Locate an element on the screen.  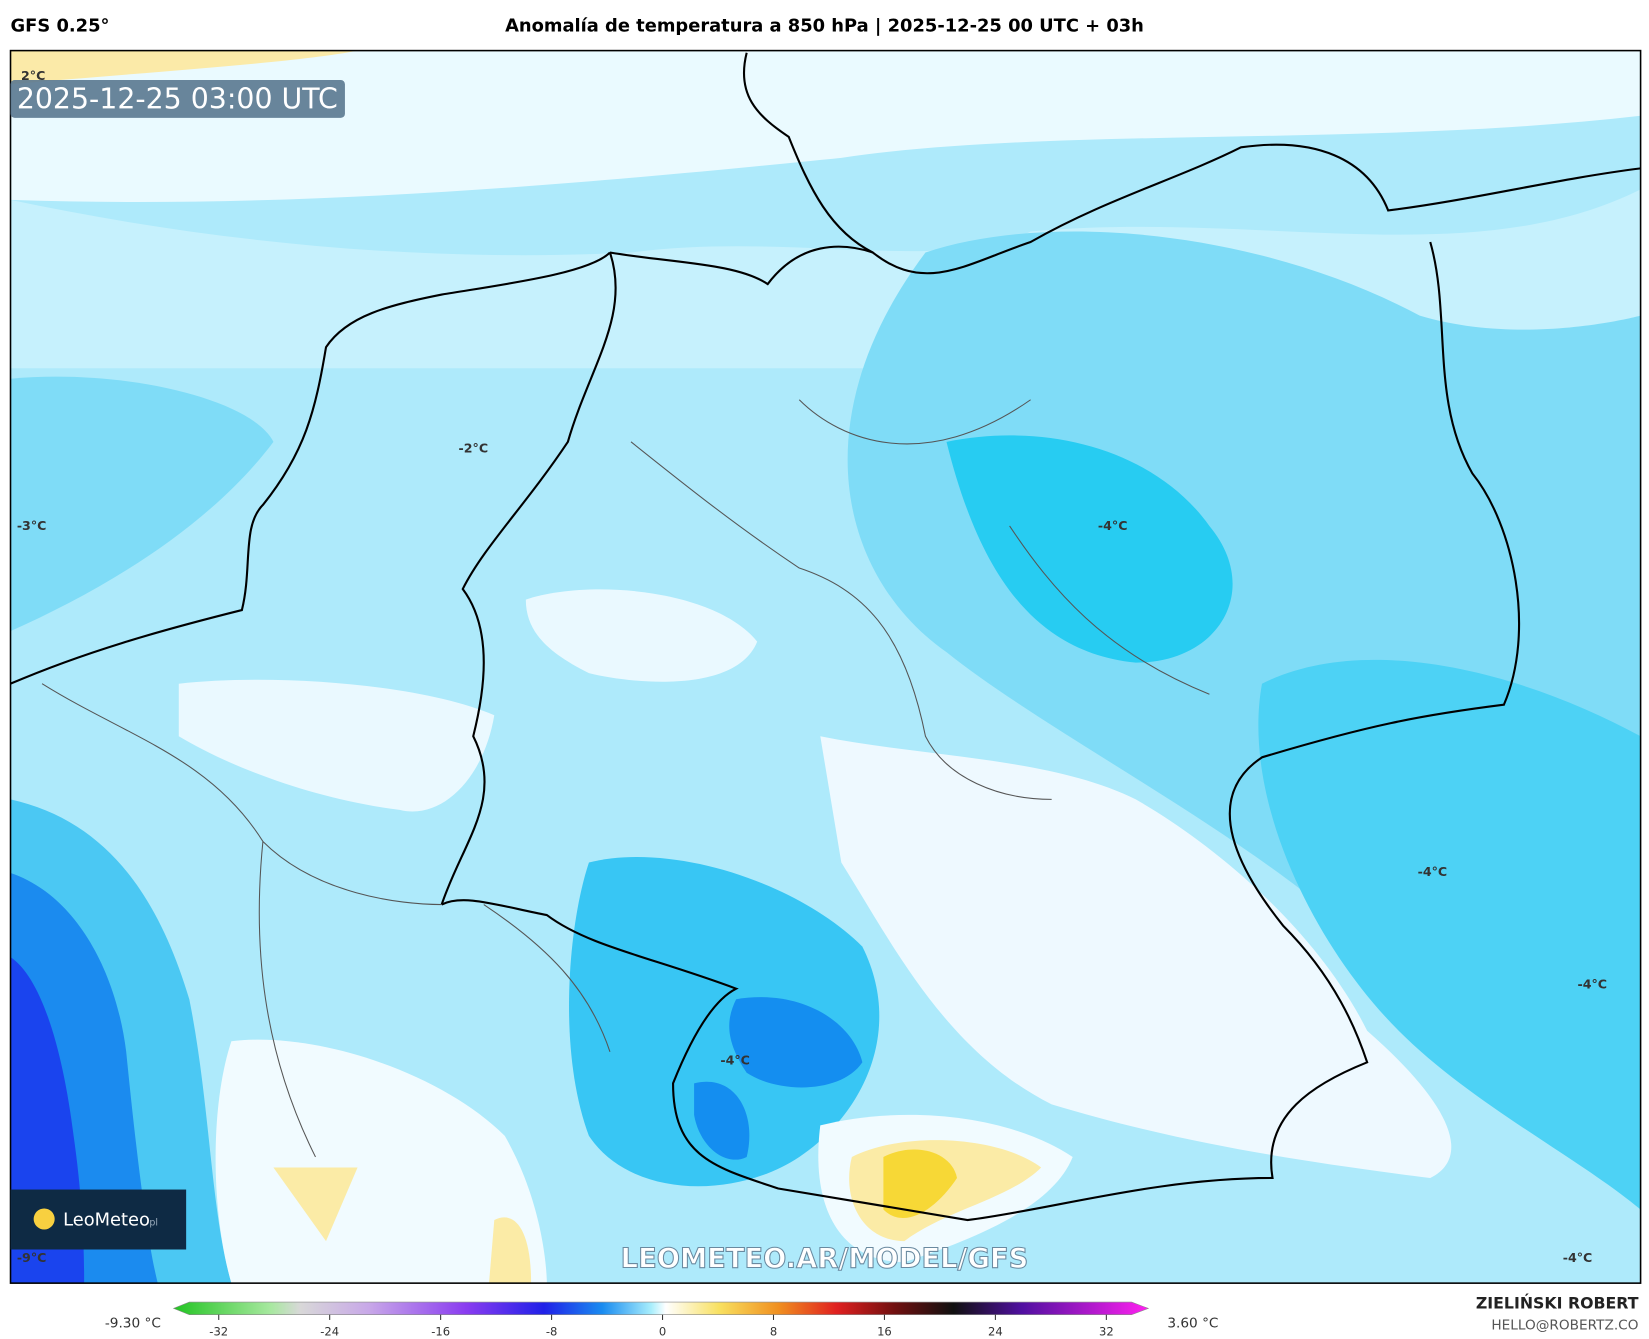
colorbar-tick-label: -32 is located at coordinates (218, 1332).